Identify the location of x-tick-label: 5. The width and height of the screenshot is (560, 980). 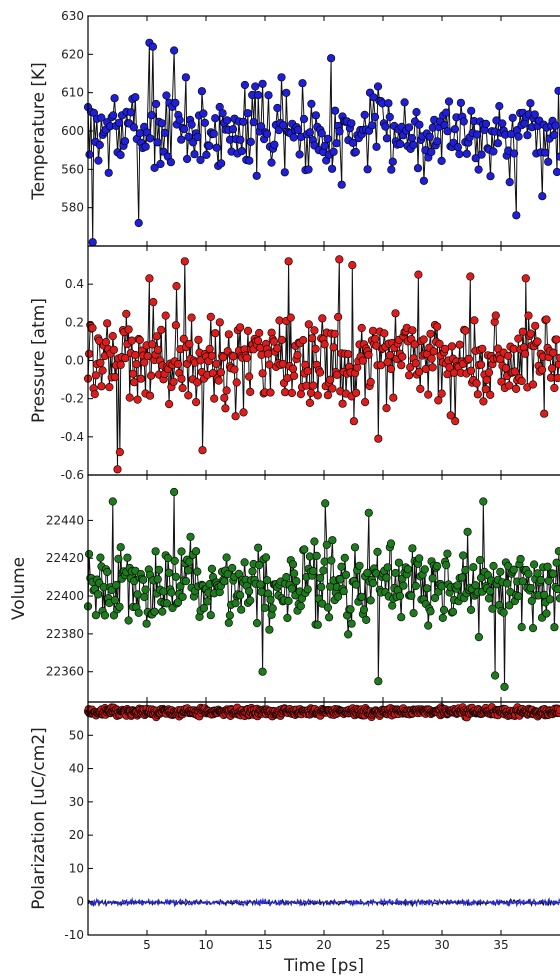
(147, 945).